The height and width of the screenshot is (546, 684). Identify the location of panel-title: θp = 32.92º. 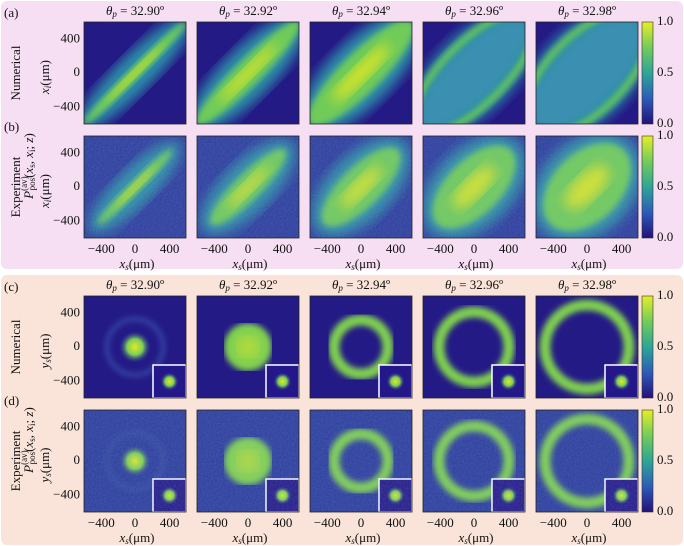
(248, 11).